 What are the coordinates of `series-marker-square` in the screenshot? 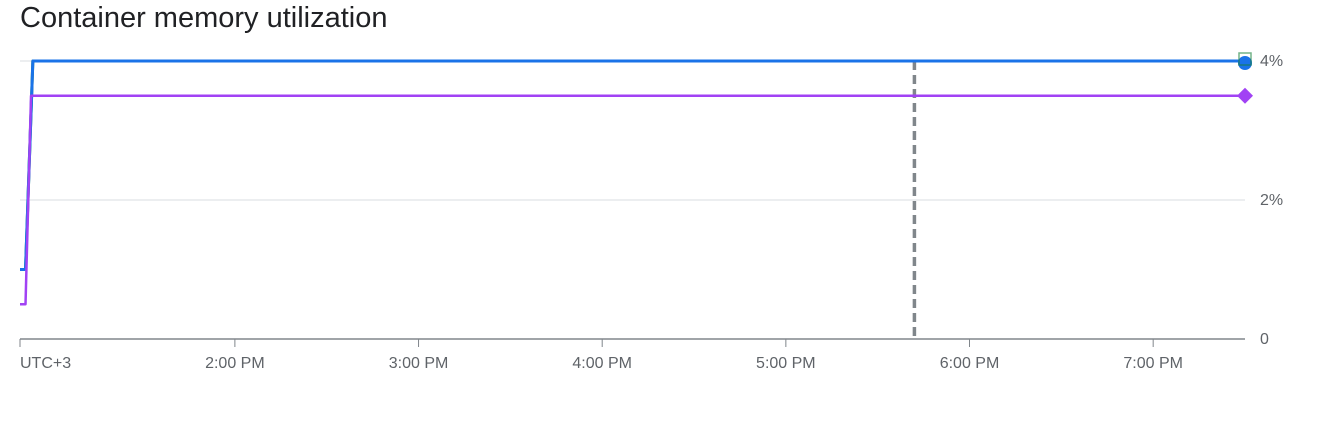 It's located at (1245, 59).